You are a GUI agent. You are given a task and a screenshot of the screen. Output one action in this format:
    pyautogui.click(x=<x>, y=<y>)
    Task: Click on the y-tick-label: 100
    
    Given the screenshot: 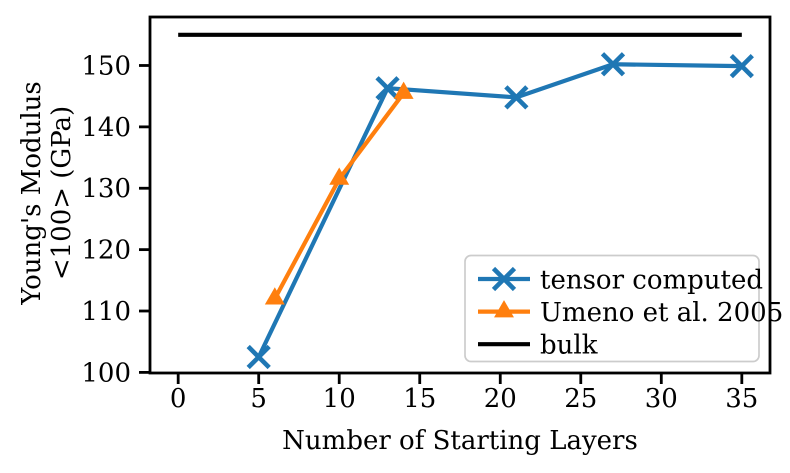 What is the action you would take?
    pyautogui.click(x=106, y=373)
    